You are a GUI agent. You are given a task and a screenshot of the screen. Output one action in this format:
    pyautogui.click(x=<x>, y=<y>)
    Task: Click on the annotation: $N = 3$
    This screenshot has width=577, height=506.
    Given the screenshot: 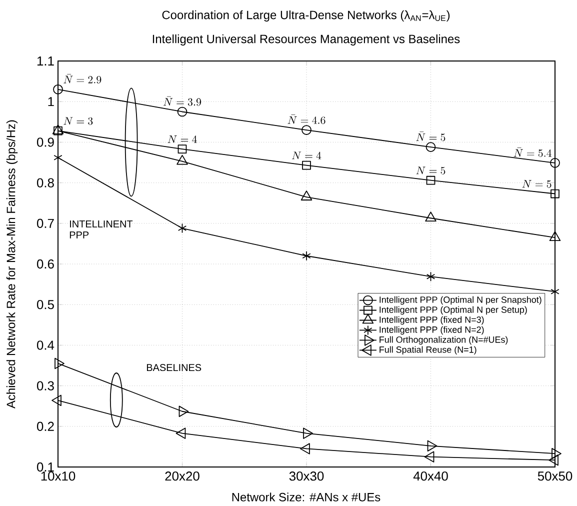 What is the action you would take?
    pyautogui.click(x=78, y=121)
    